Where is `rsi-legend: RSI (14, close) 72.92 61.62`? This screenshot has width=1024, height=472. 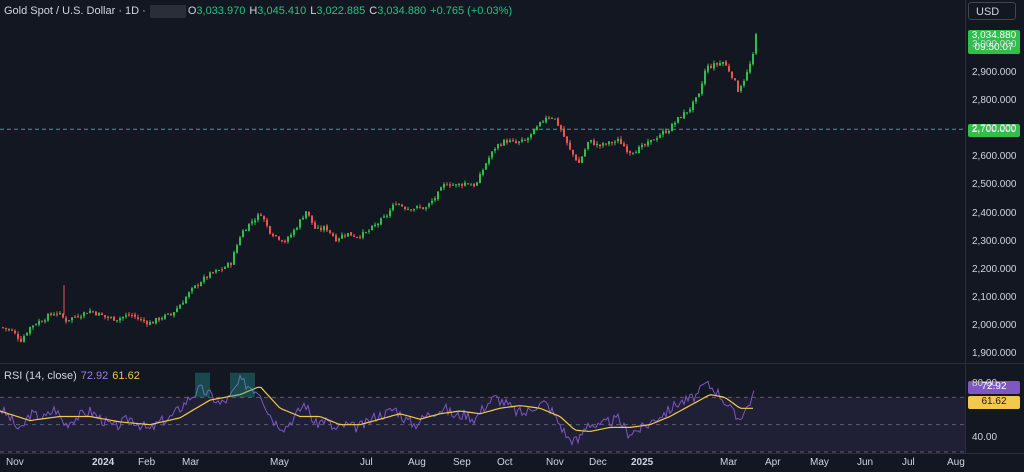 rsi-legend: RSI (14, close) 72.92 61.62 is located at coordinates (72, 376).